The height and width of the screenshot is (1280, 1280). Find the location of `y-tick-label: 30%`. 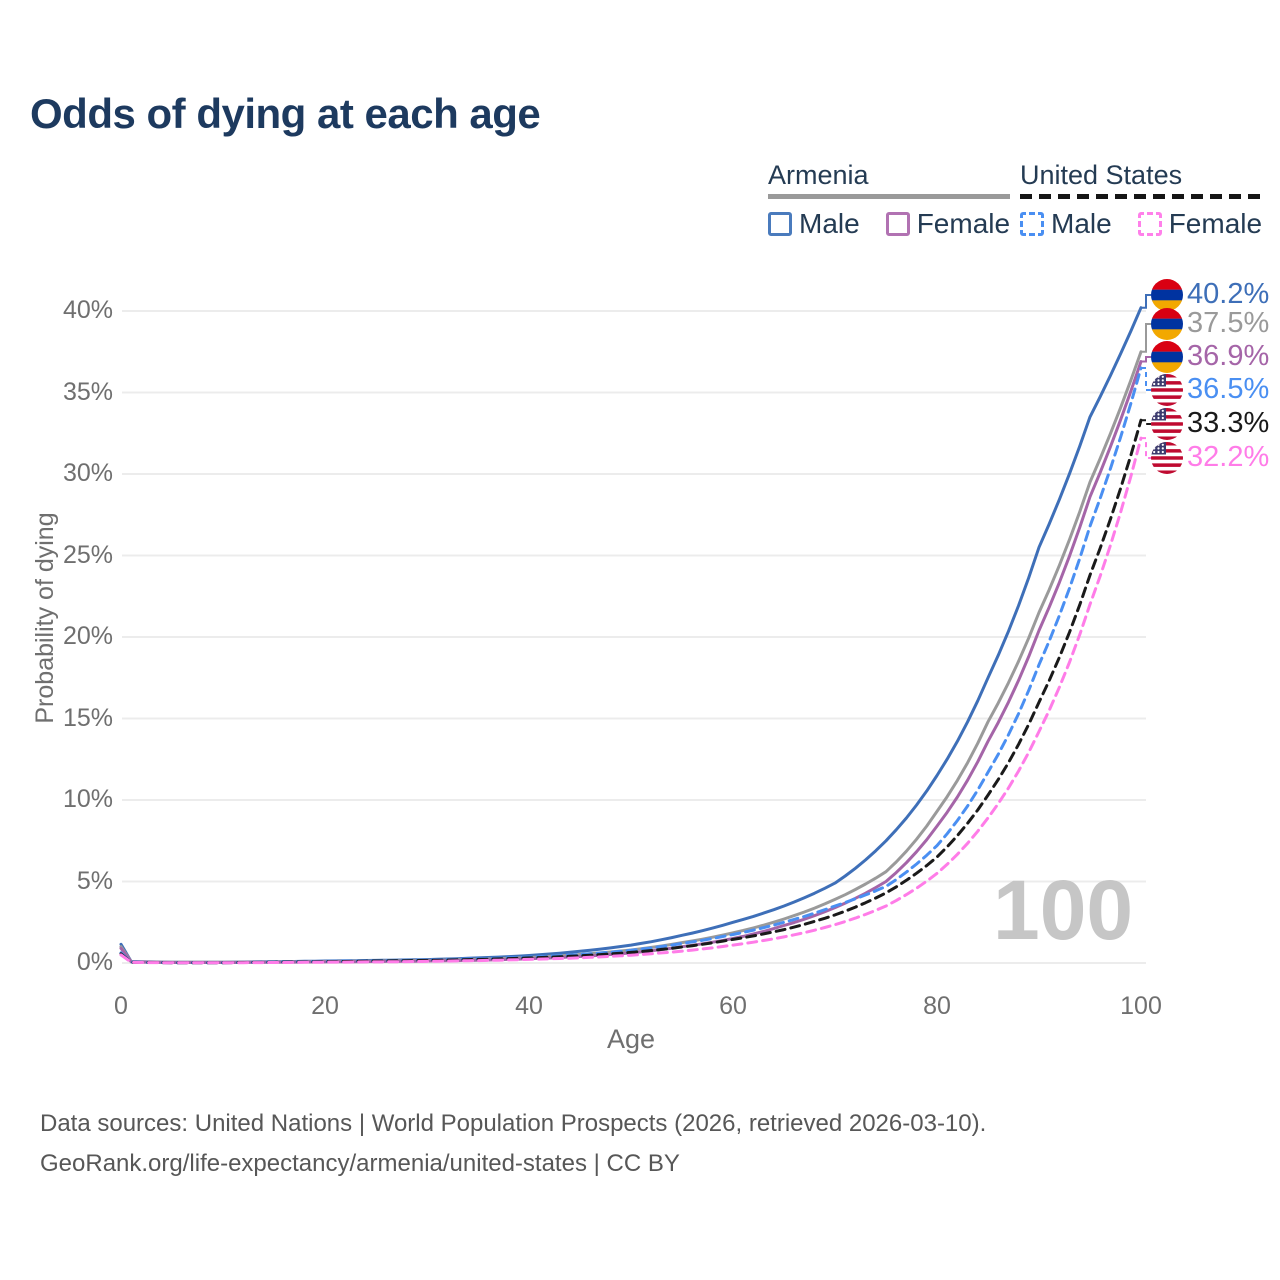

y-tick-label: 30% is located at coordinates (87, 473).